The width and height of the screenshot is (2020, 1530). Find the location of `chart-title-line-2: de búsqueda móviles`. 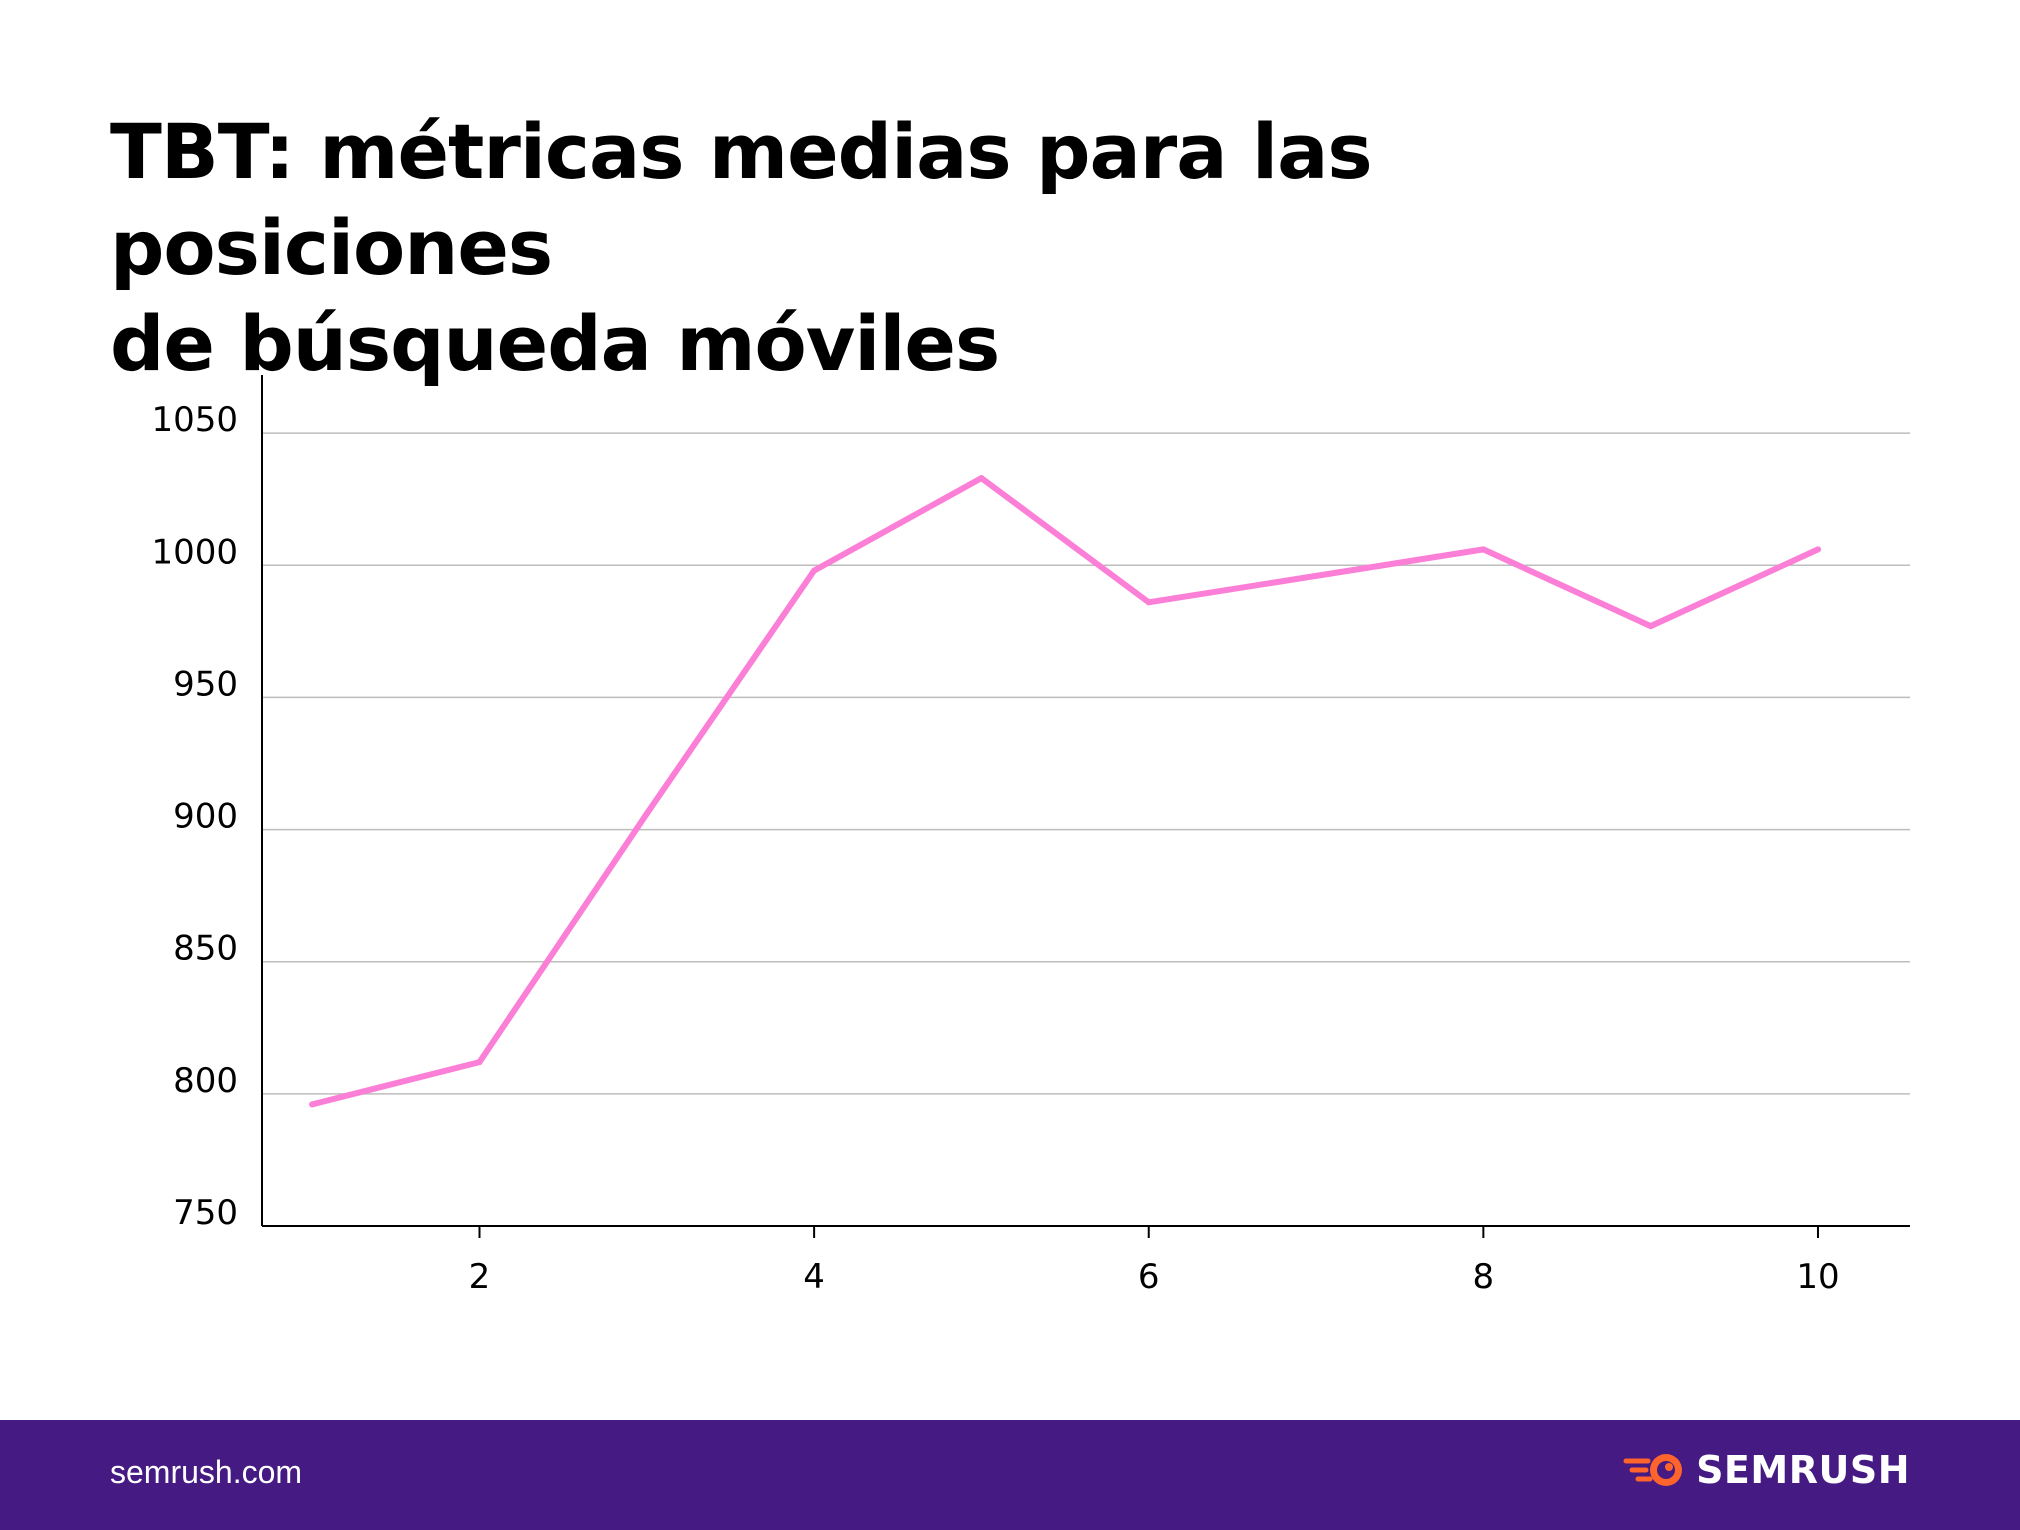

chart-title-line-2: de búsqueda móviles is located at coordinates (555, 343).